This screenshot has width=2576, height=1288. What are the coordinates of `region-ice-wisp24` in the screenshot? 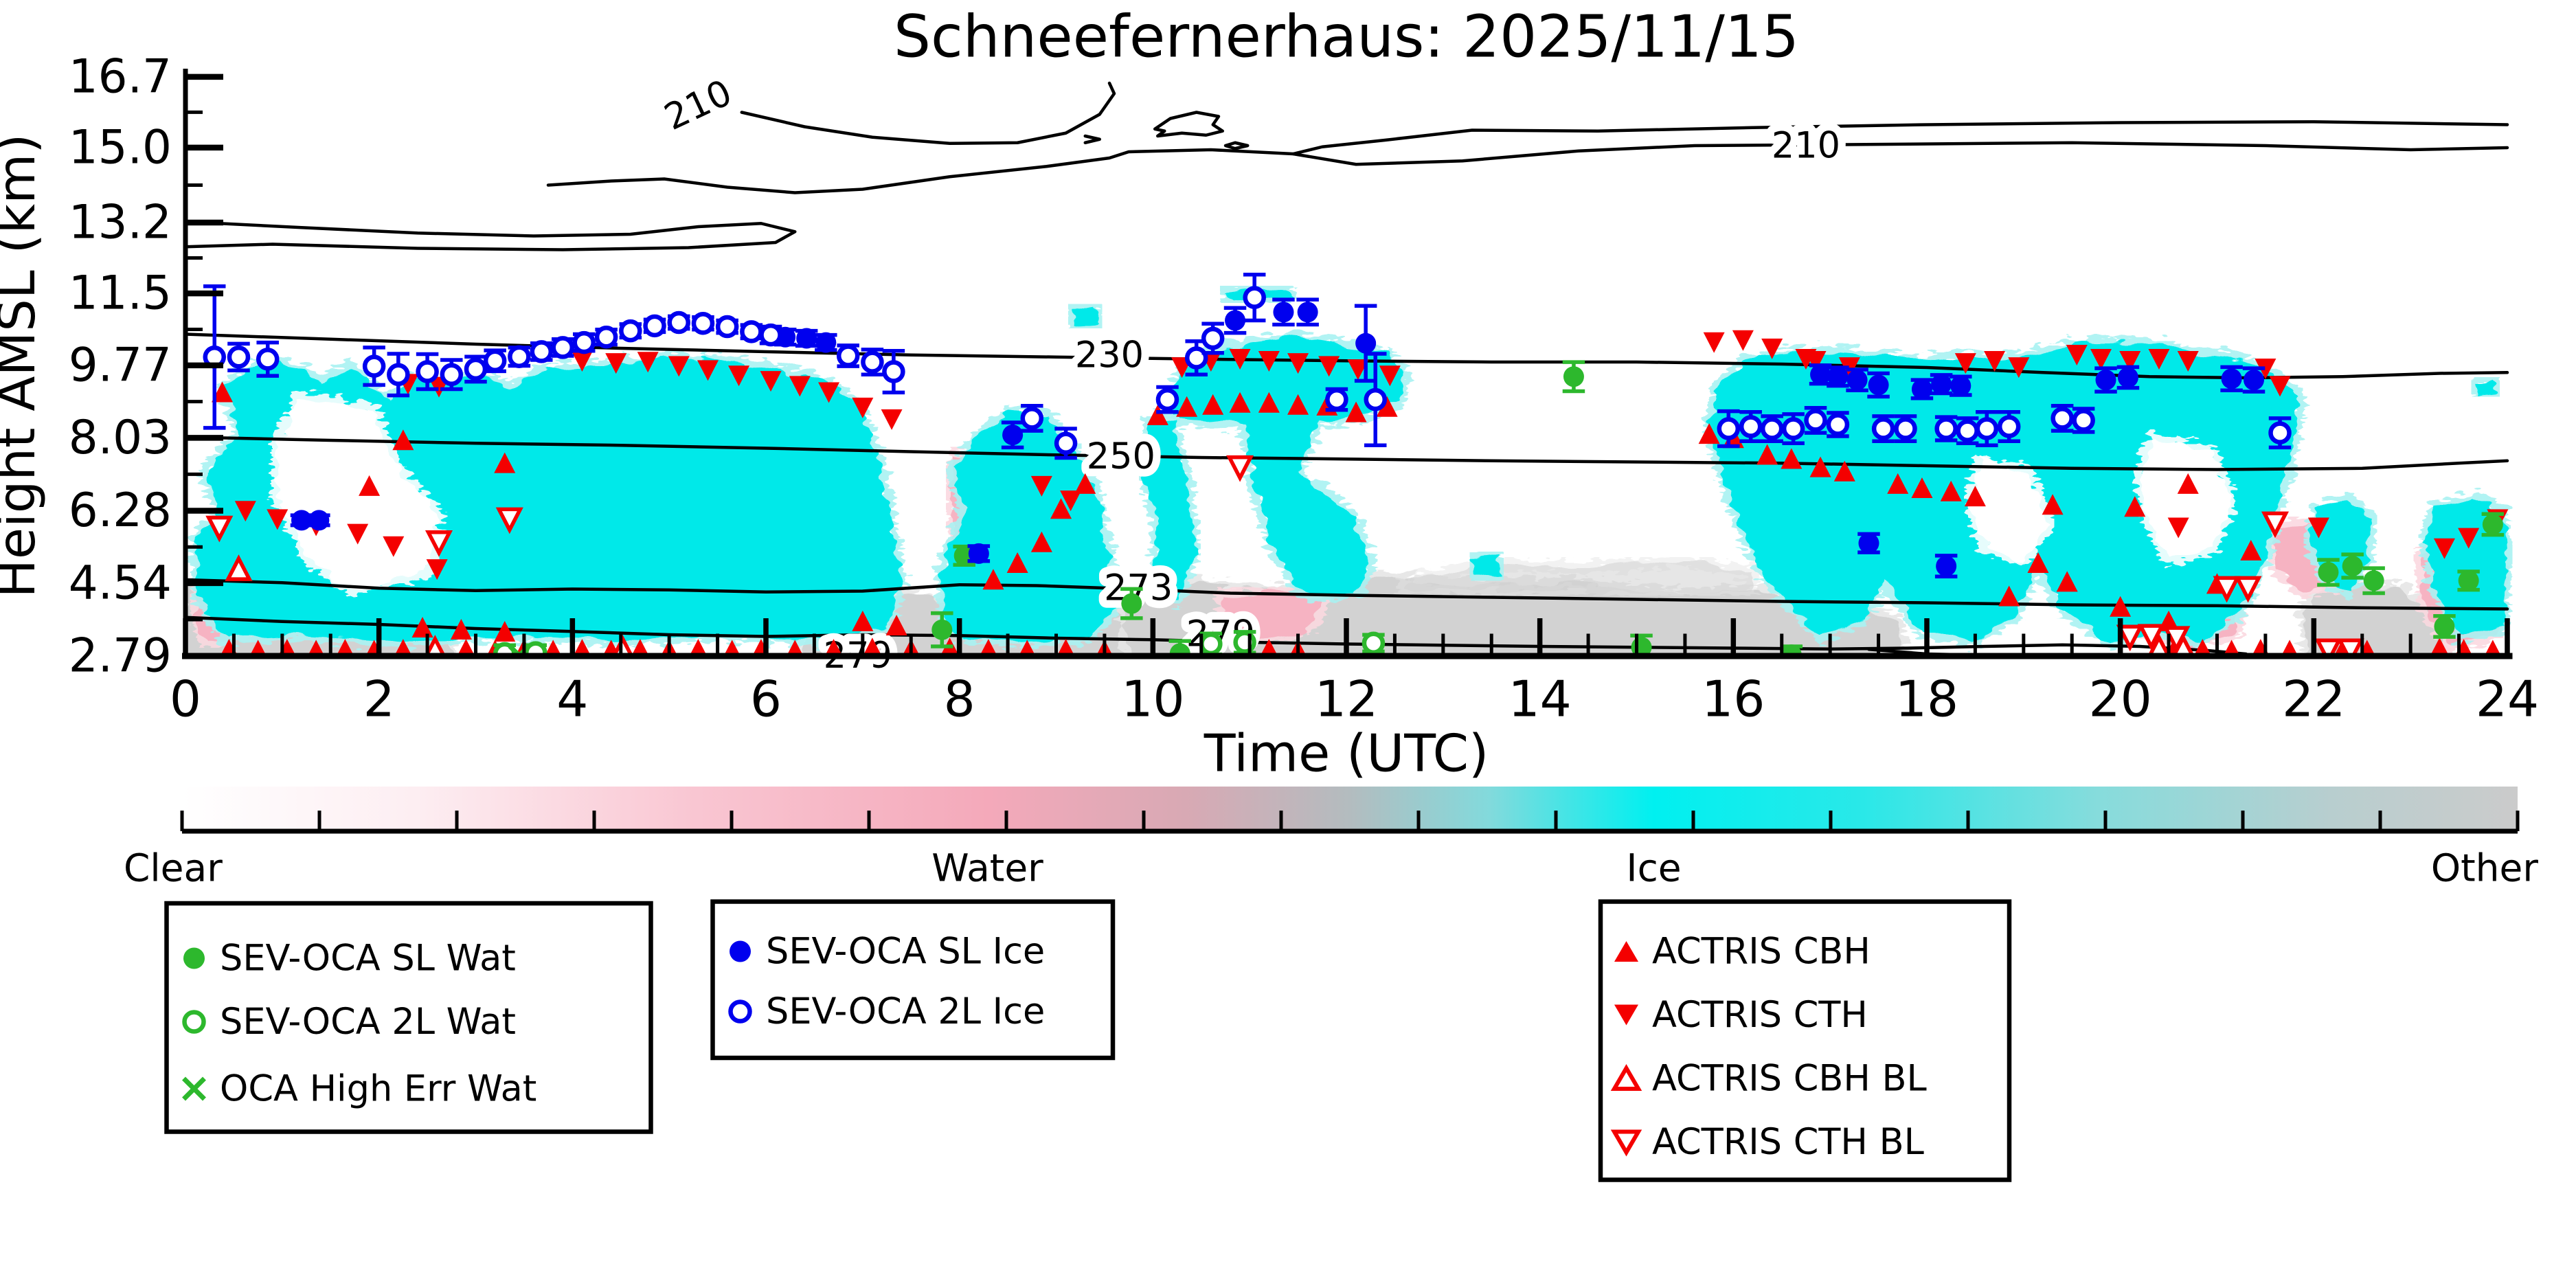 It's located at (2485, 387).